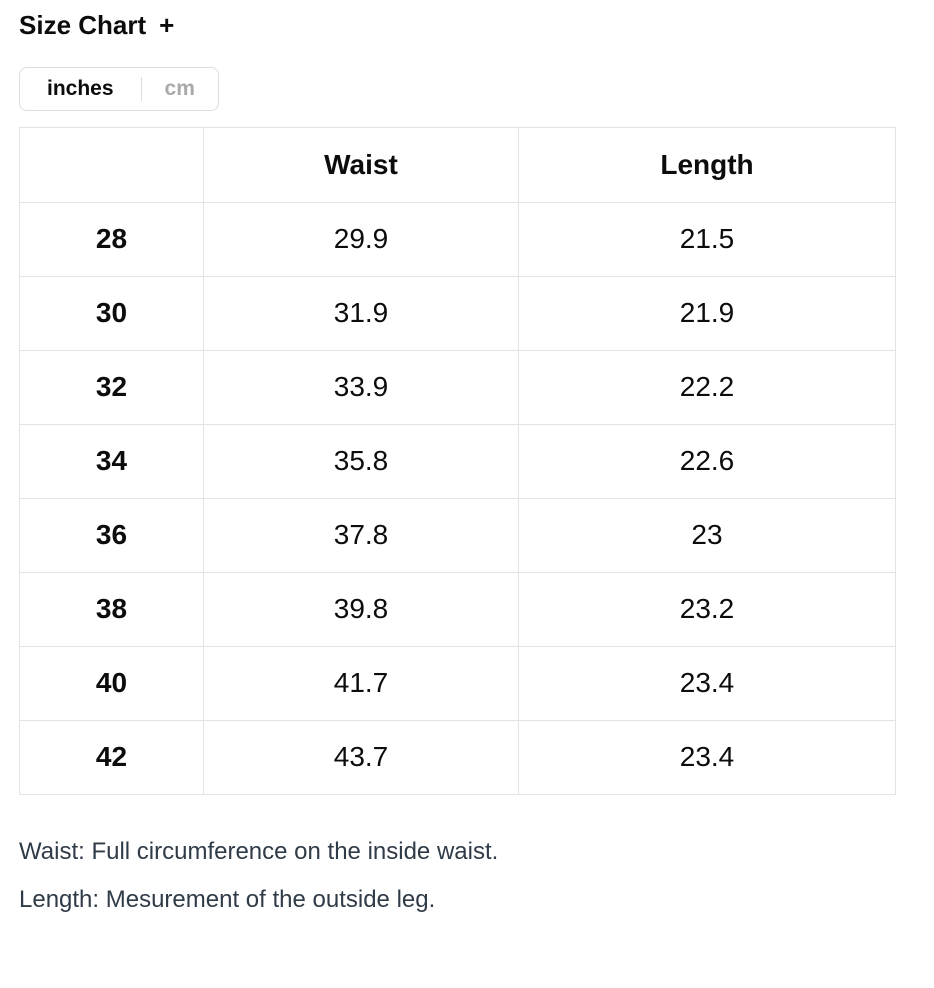  I want to click on table-row: 42 43.7 23.4, so click(457, 757).